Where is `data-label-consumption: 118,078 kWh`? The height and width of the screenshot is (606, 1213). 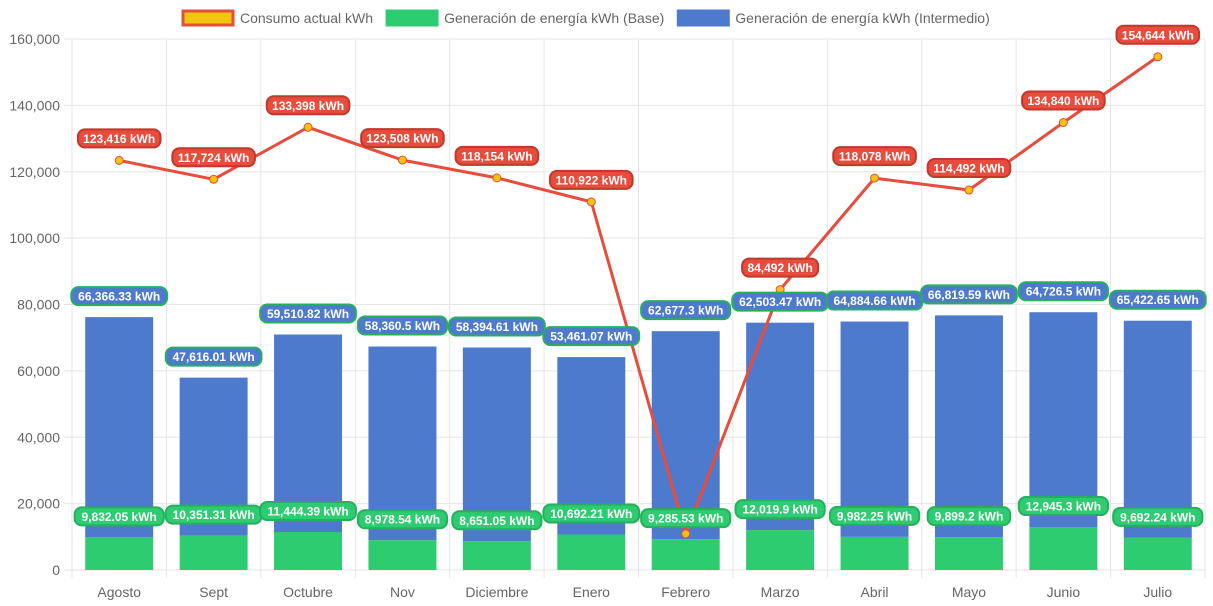
data-label-consumption: 118,078 kWh is located at coordinates (874, 156).